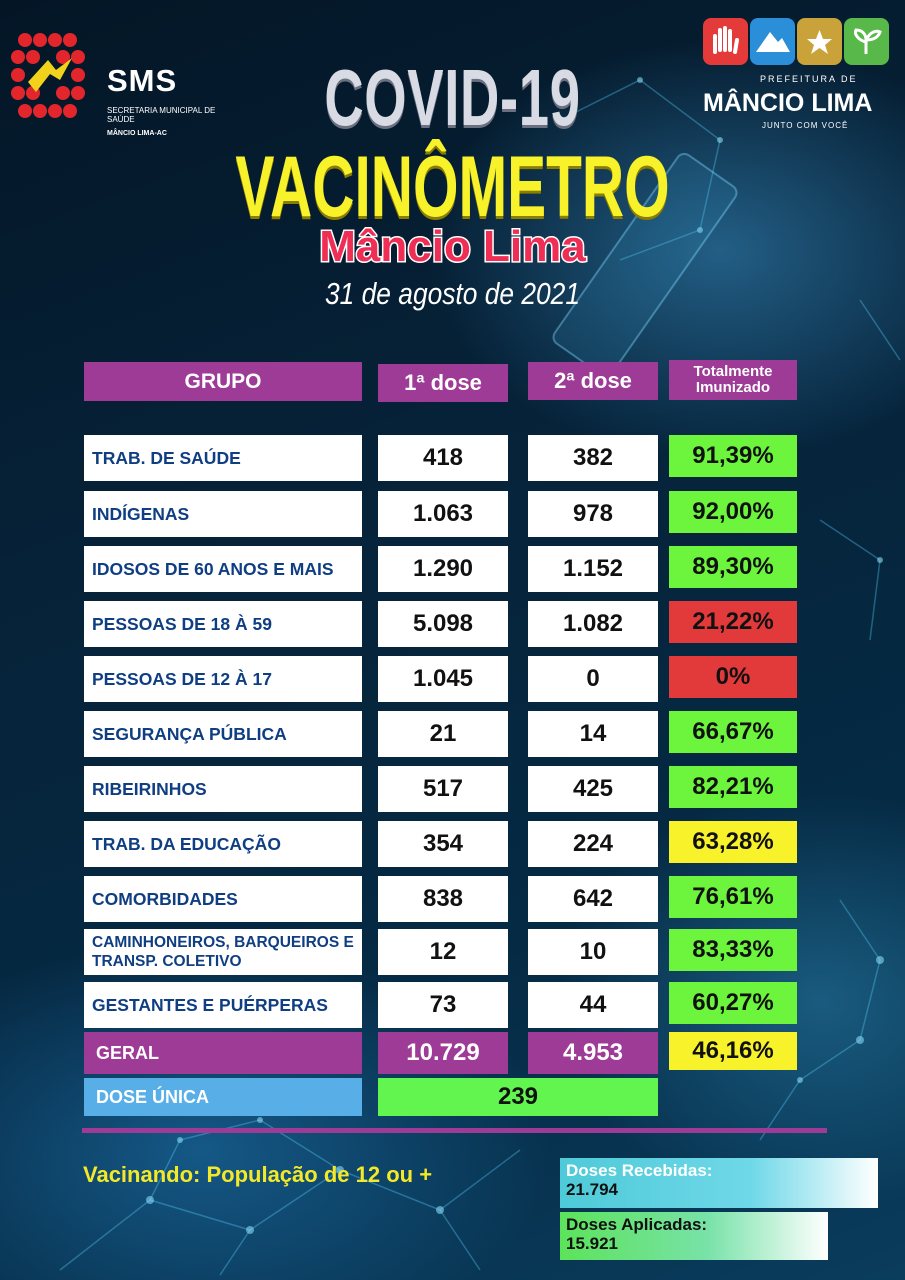 The height and width of the screenshot is (1280, 905). I want to click on table-row-group: COMORBIDADES, so click(223, 899).